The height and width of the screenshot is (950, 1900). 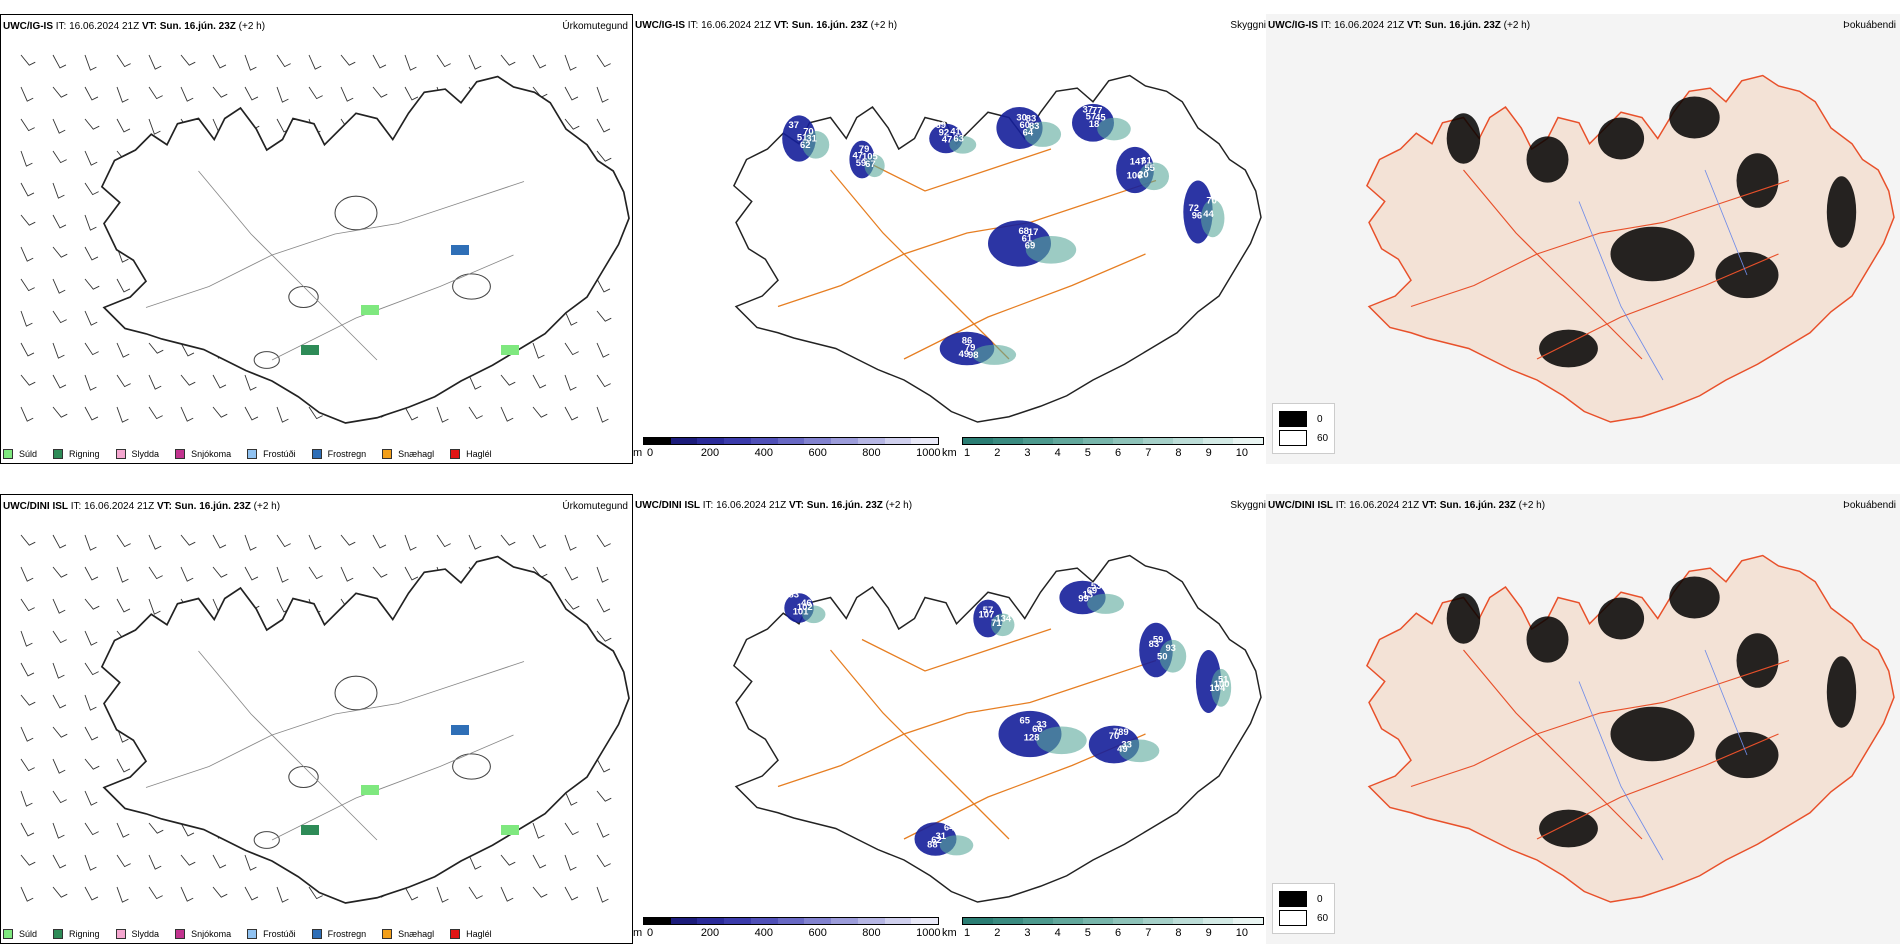 I want to click on cloud-base-label: 63, so click(x=958, y=139).